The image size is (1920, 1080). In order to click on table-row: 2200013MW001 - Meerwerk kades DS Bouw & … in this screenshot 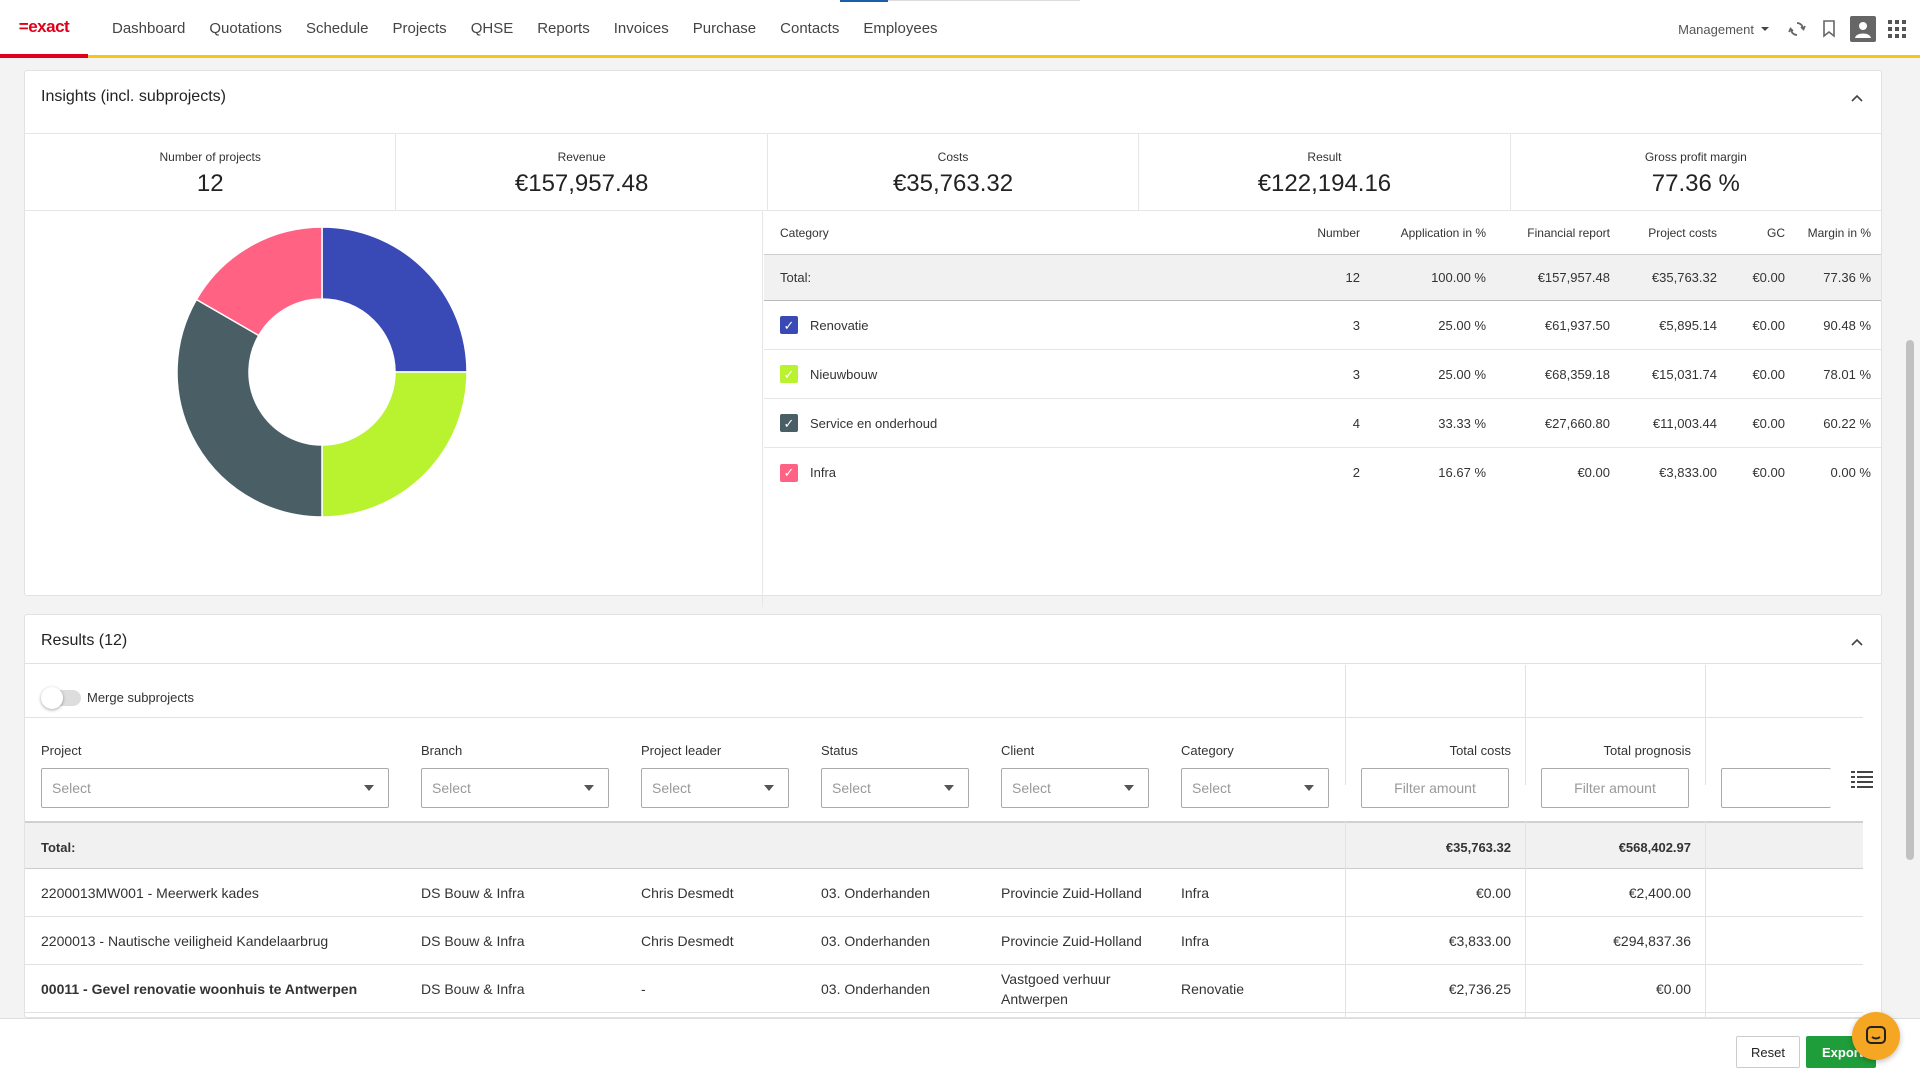, I will do `click(944, 893)`.